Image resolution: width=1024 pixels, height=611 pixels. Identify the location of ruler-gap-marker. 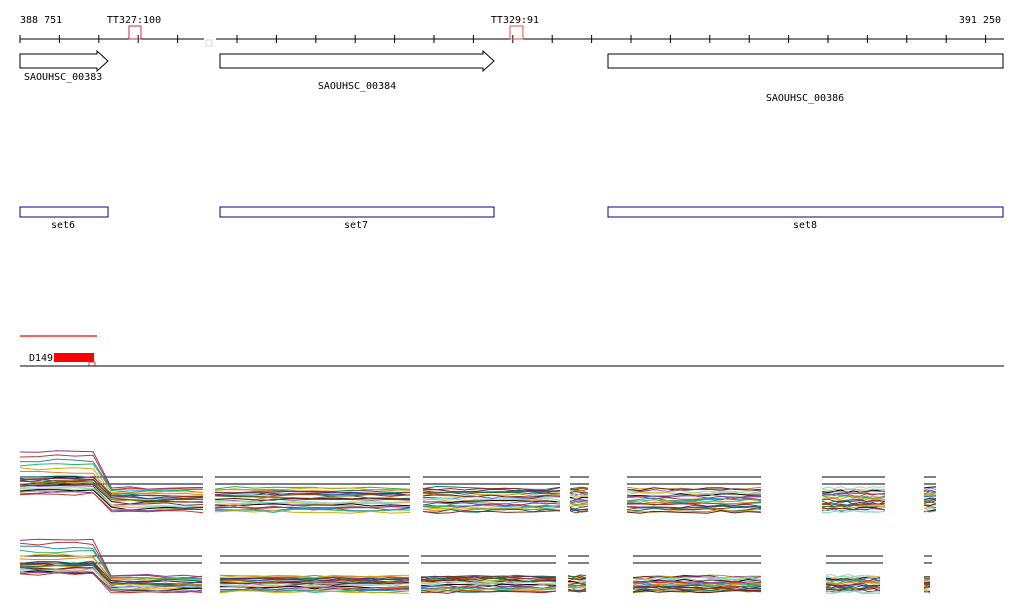
(209, 43).